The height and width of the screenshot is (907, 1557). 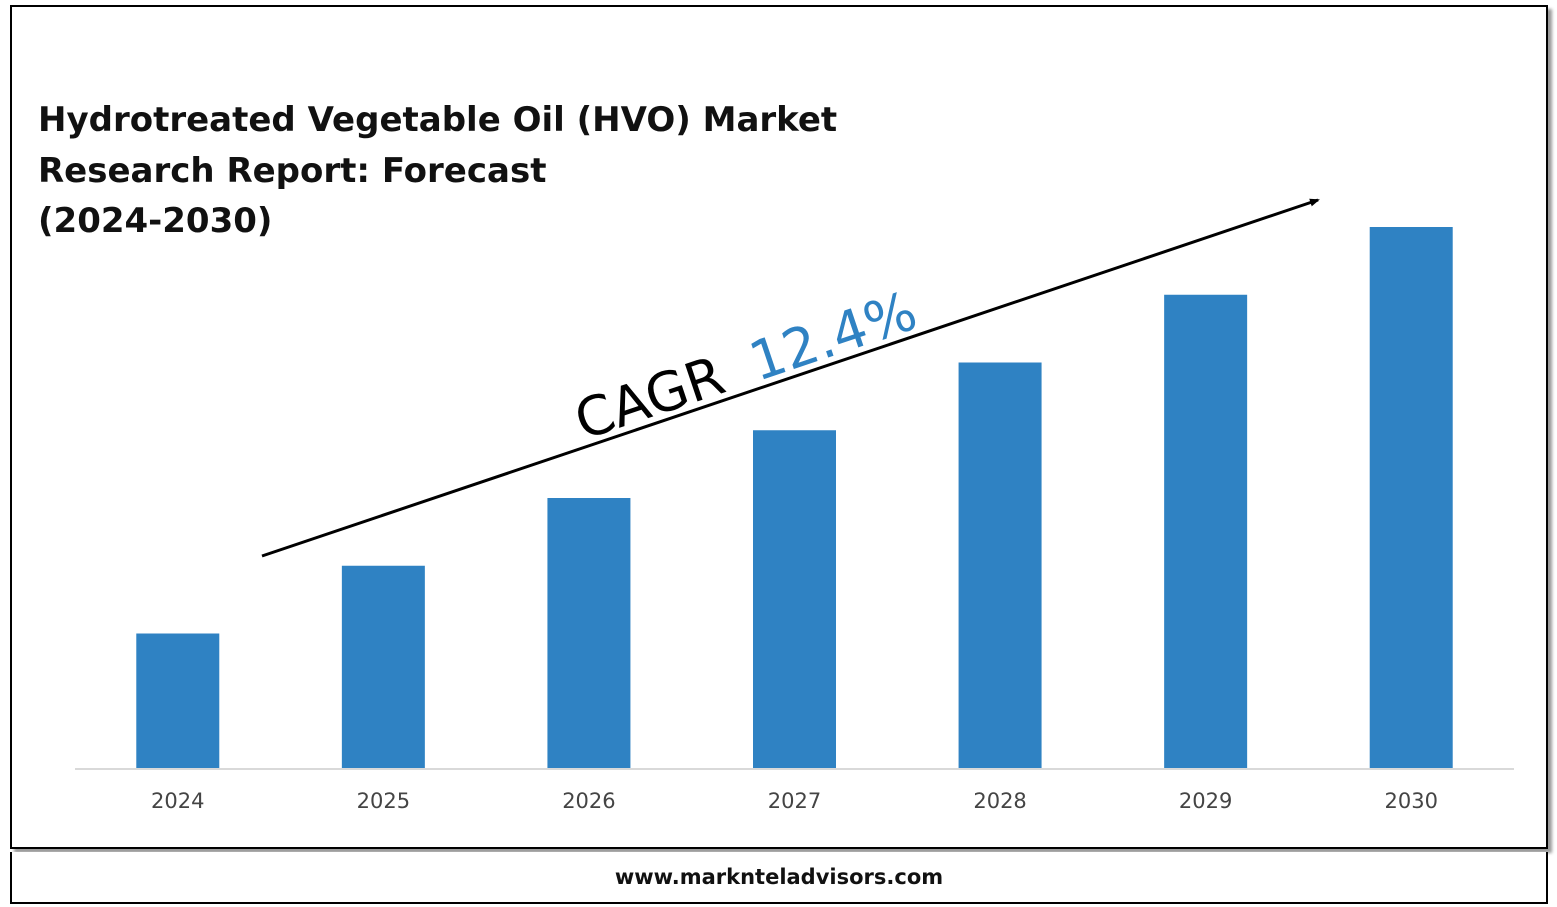 I want to click on cagr-annotation: CAGR 12.4%, so click(x=745, y=365).